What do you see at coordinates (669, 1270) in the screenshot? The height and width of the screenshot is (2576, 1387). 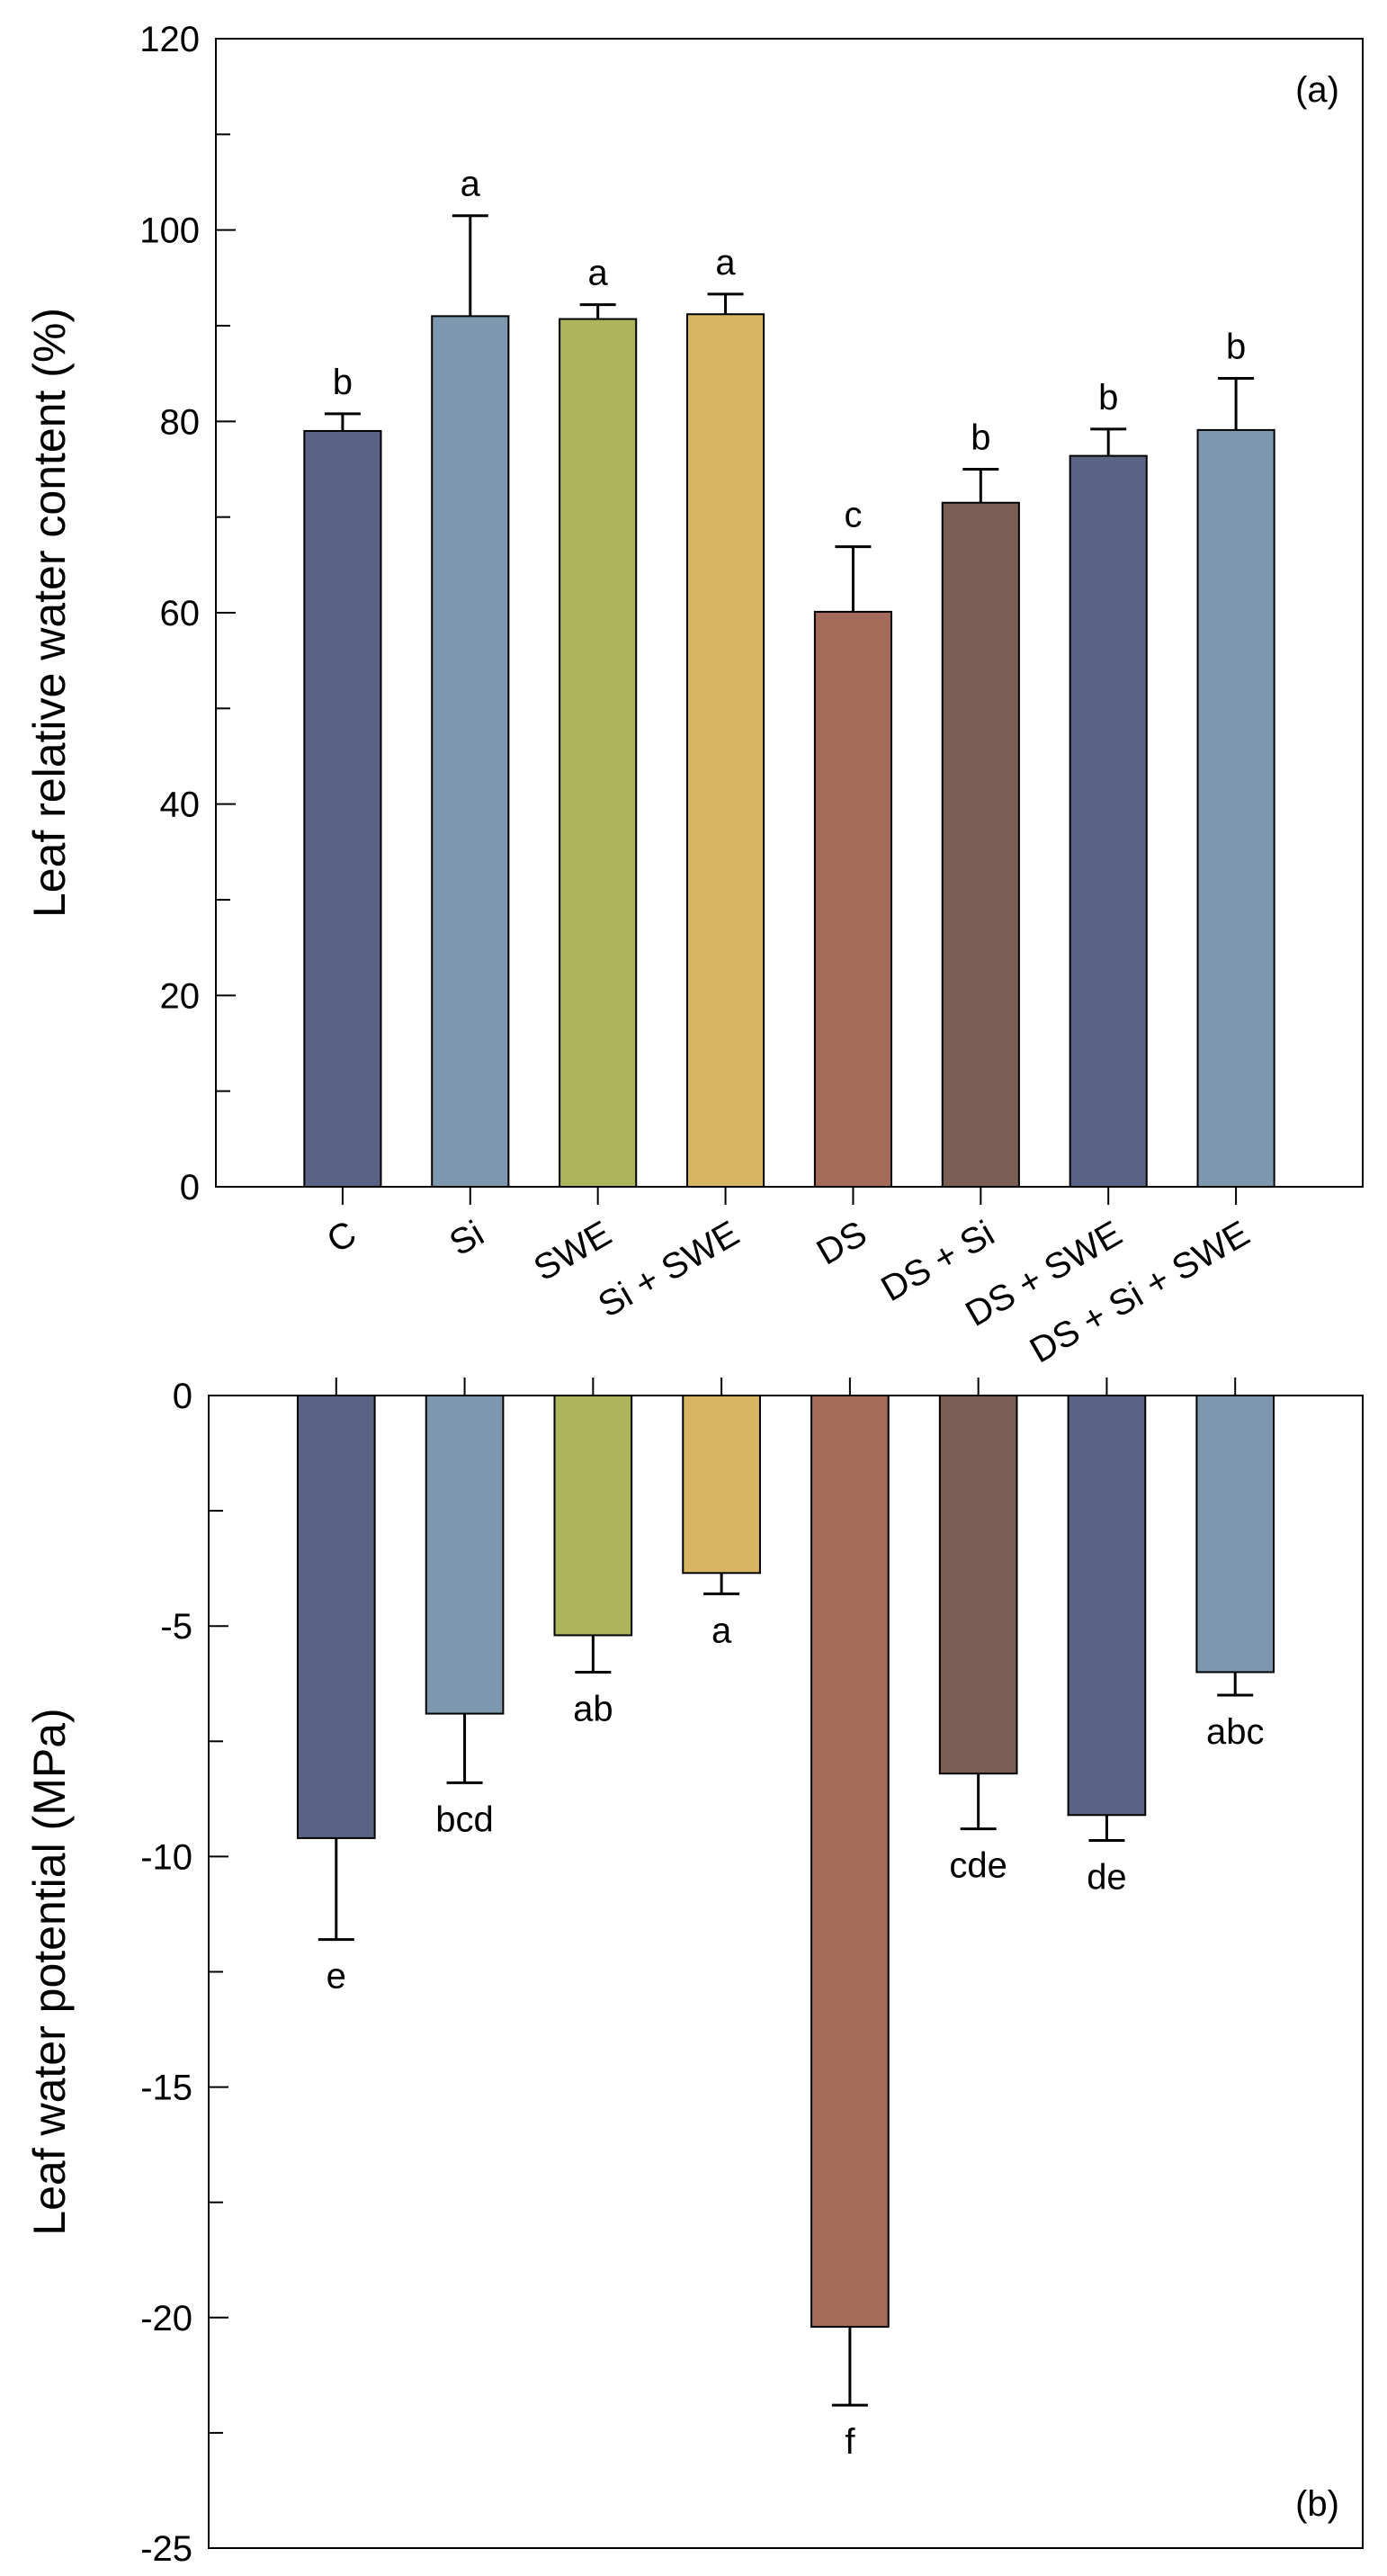 I see `x-tick-label: Si + SWE` at bounding box center [669, 1270].